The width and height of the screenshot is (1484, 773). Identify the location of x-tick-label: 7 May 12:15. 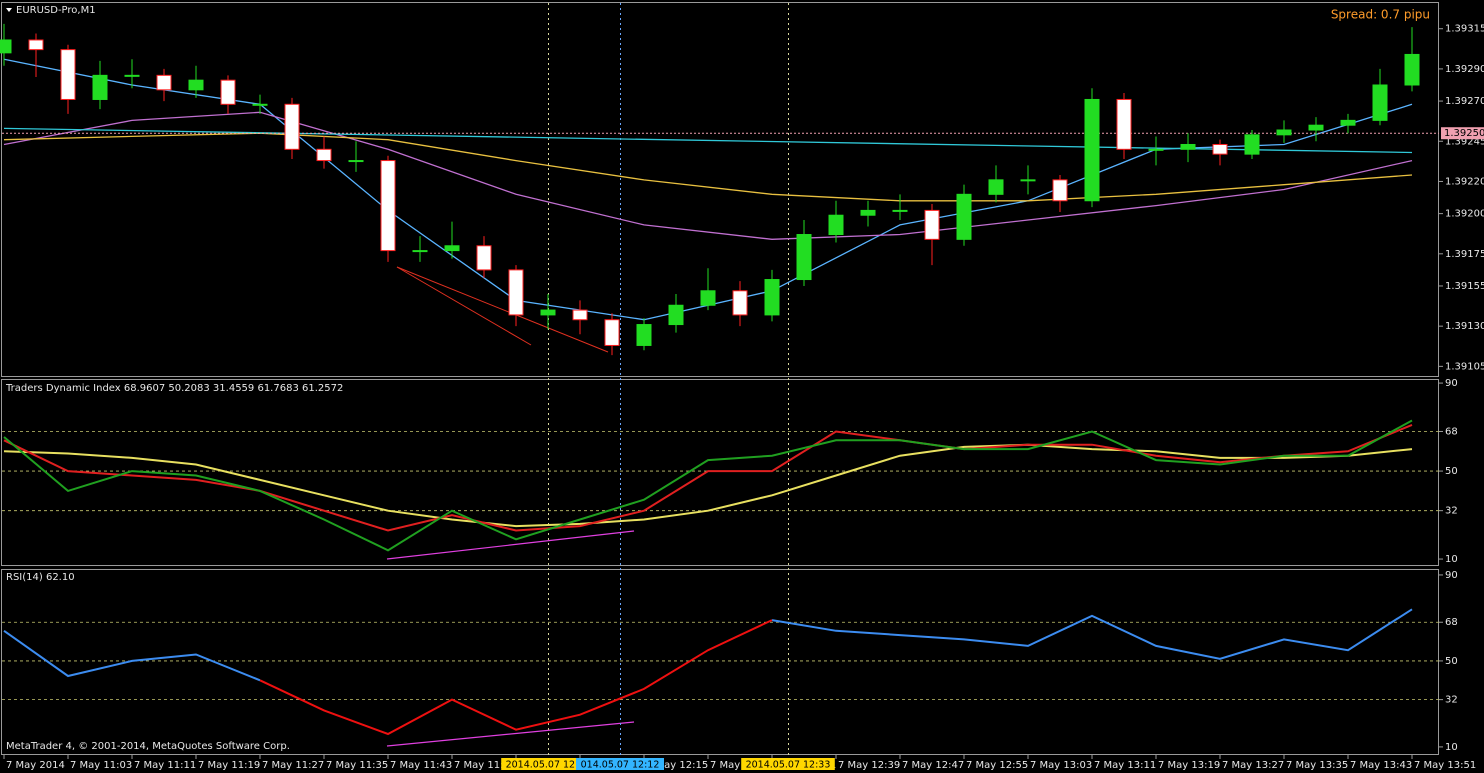
(677, 765).